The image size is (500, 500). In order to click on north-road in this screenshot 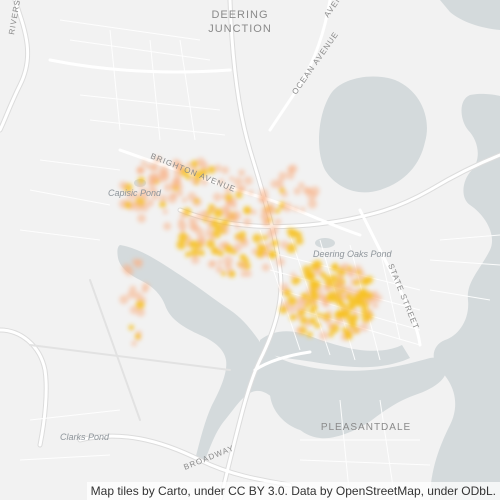, I will do `click(140, 66)`.